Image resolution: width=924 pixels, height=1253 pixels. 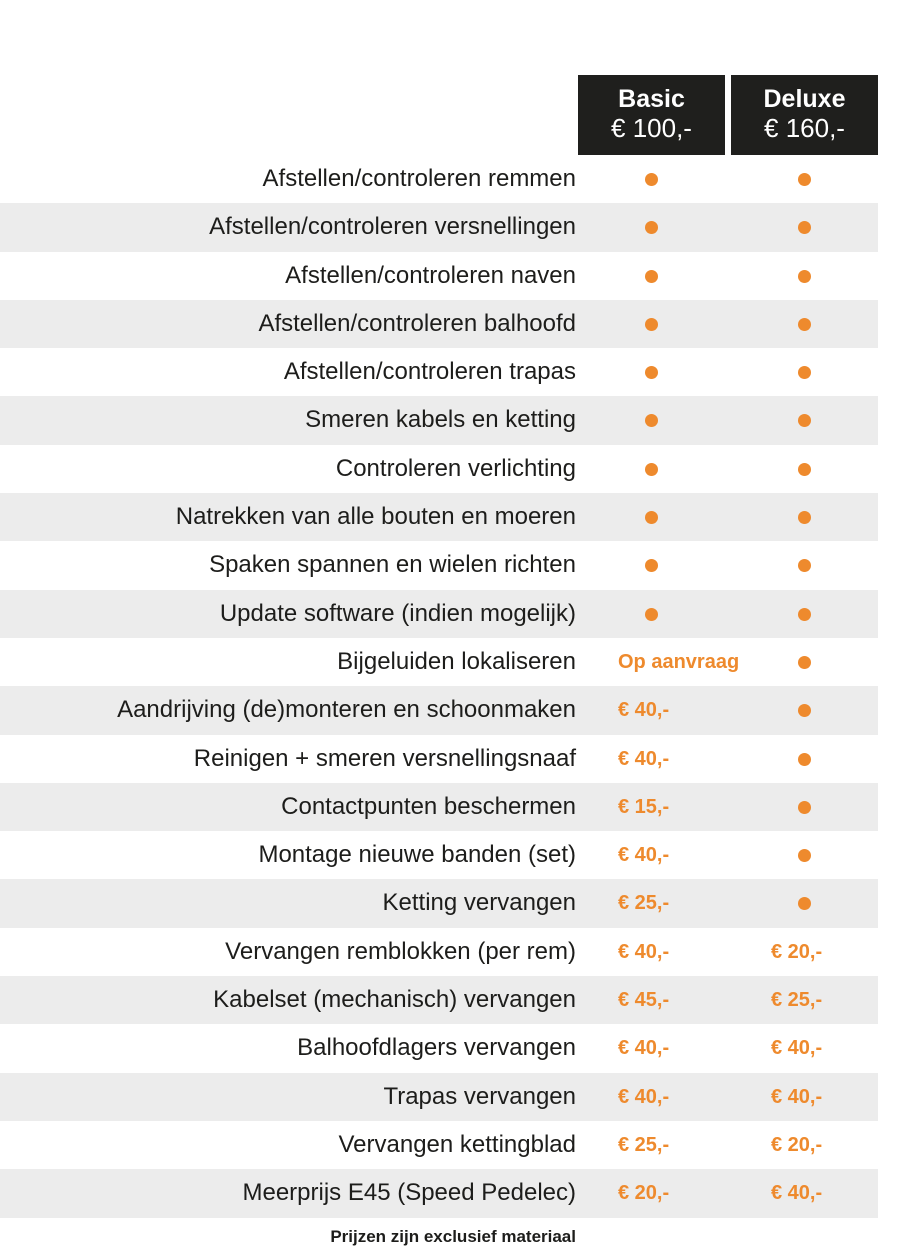 What do you see at coordinates (392, 565) in the screenshot?
I see `service-label: Spaken spannen en wielen richten` at bounding box center [392, 565].